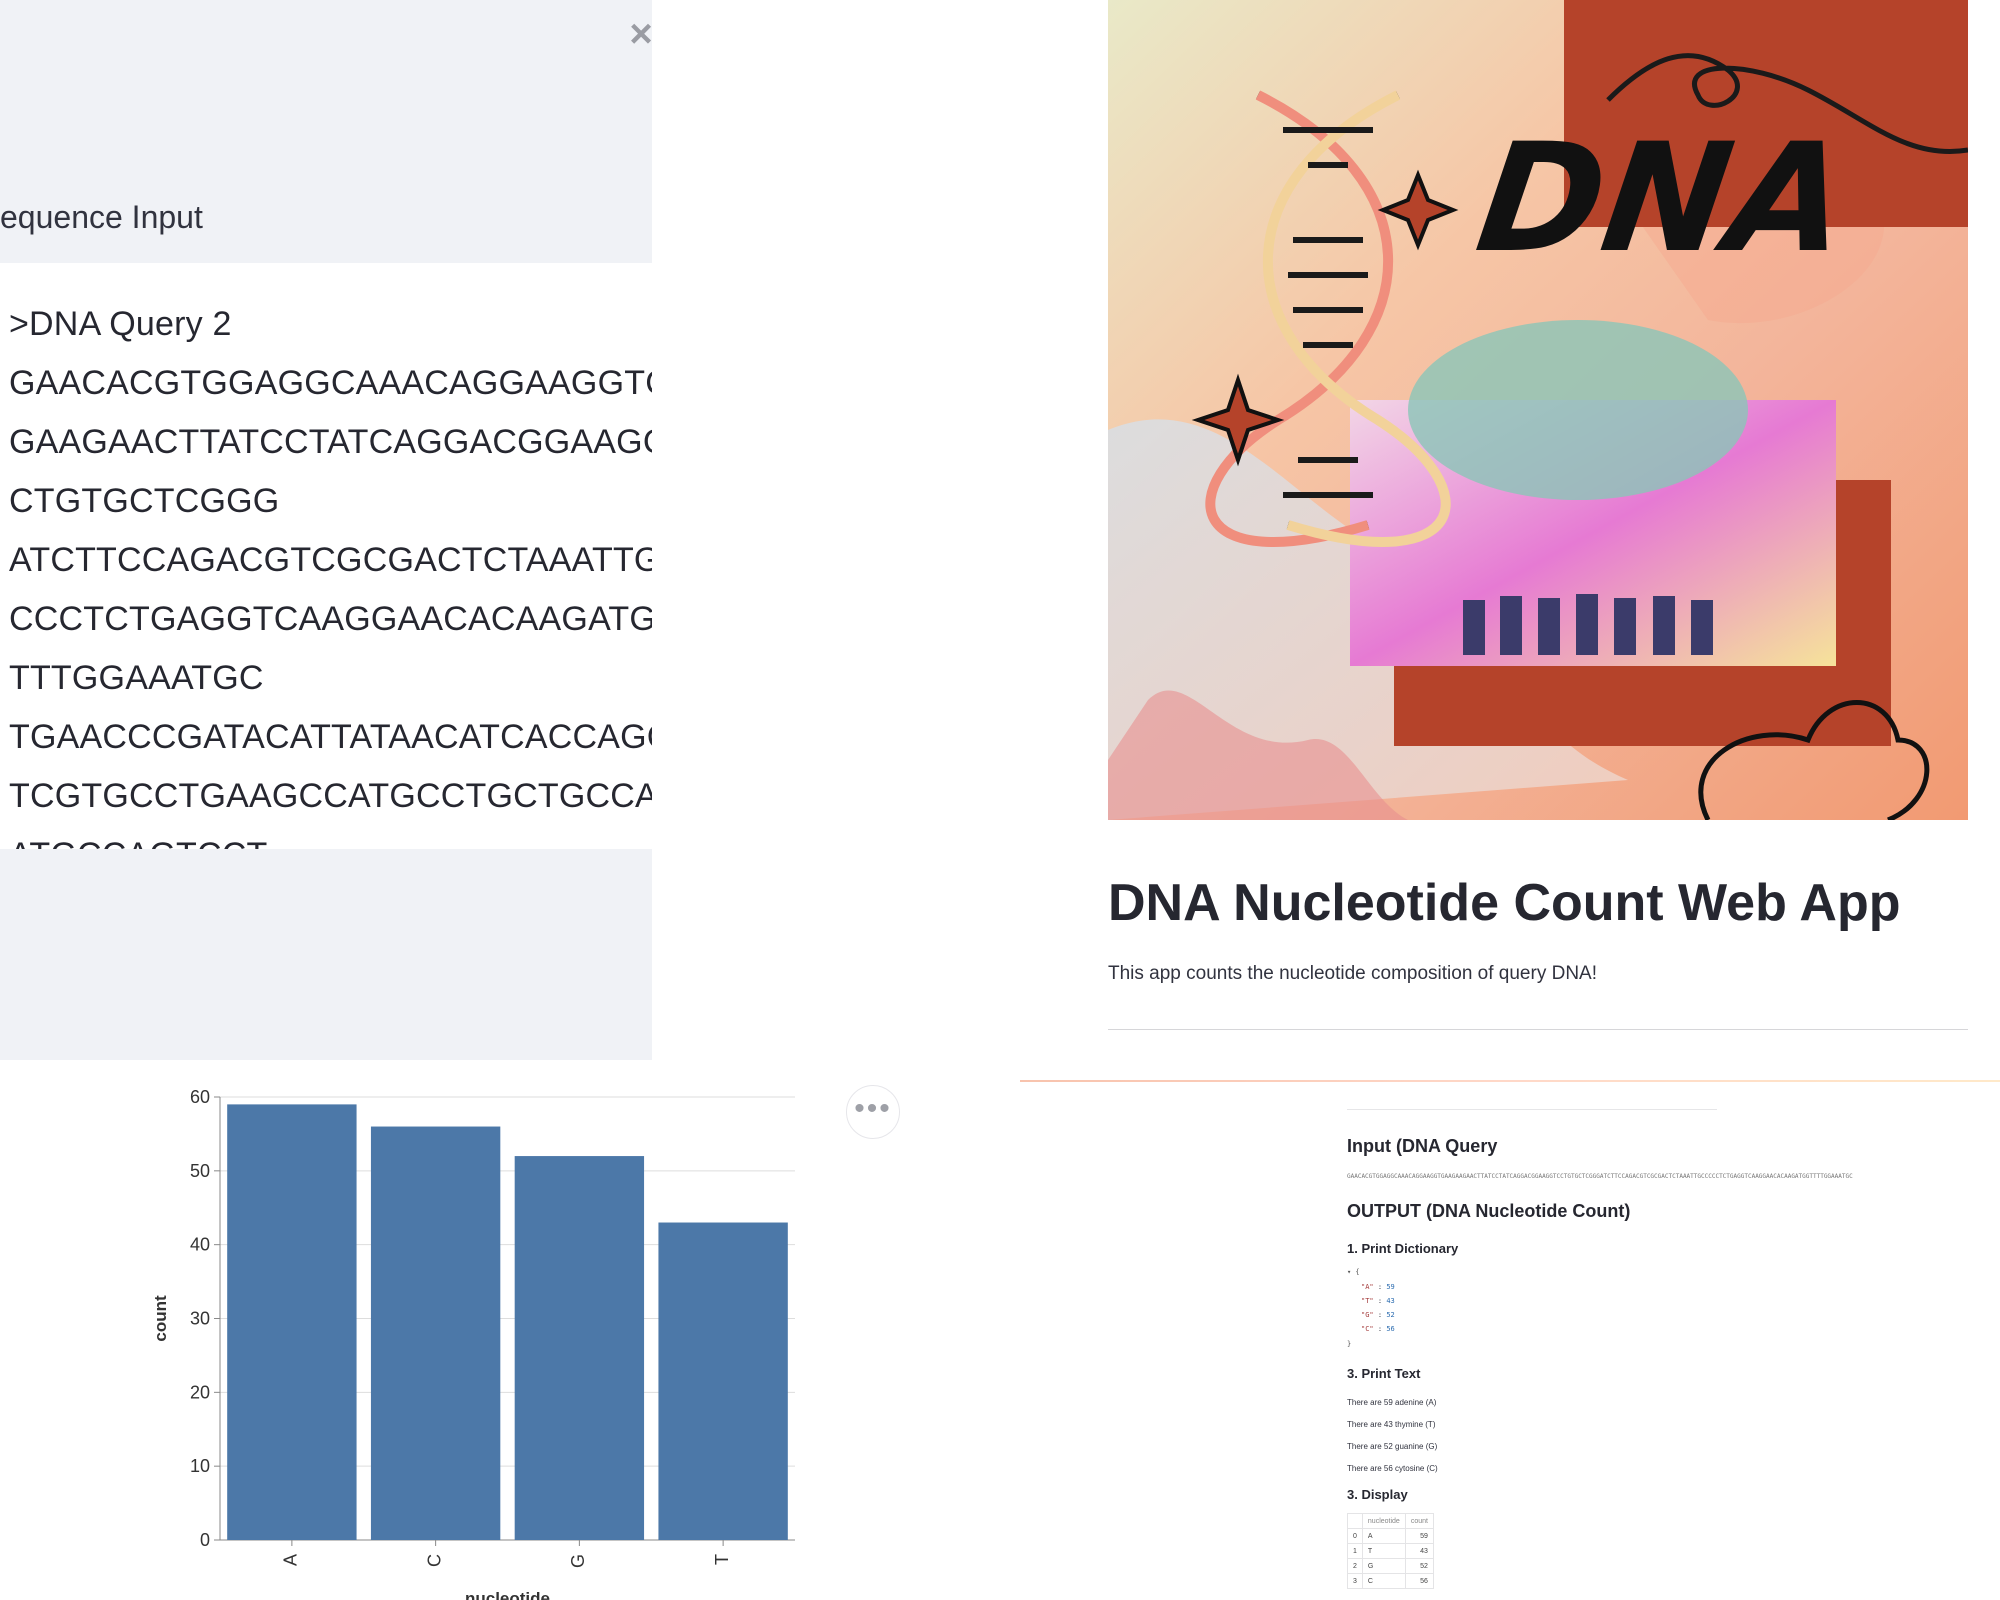  I want to click on y-tick-label: 0, so click(205, 1540).